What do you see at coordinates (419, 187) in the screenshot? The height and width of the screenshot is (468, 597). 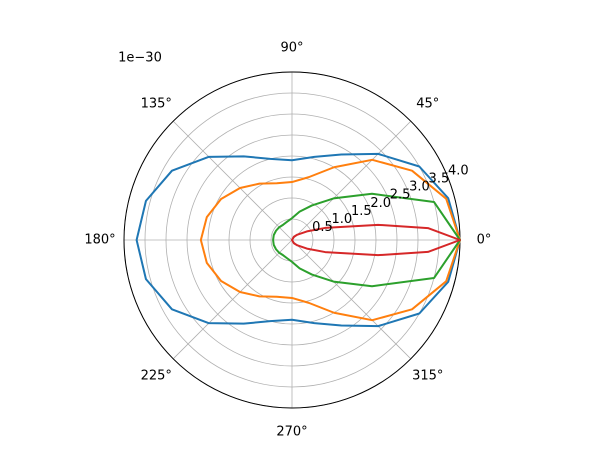 I see `radial-tick-label: 3.0` at bounding box center [419, 187].